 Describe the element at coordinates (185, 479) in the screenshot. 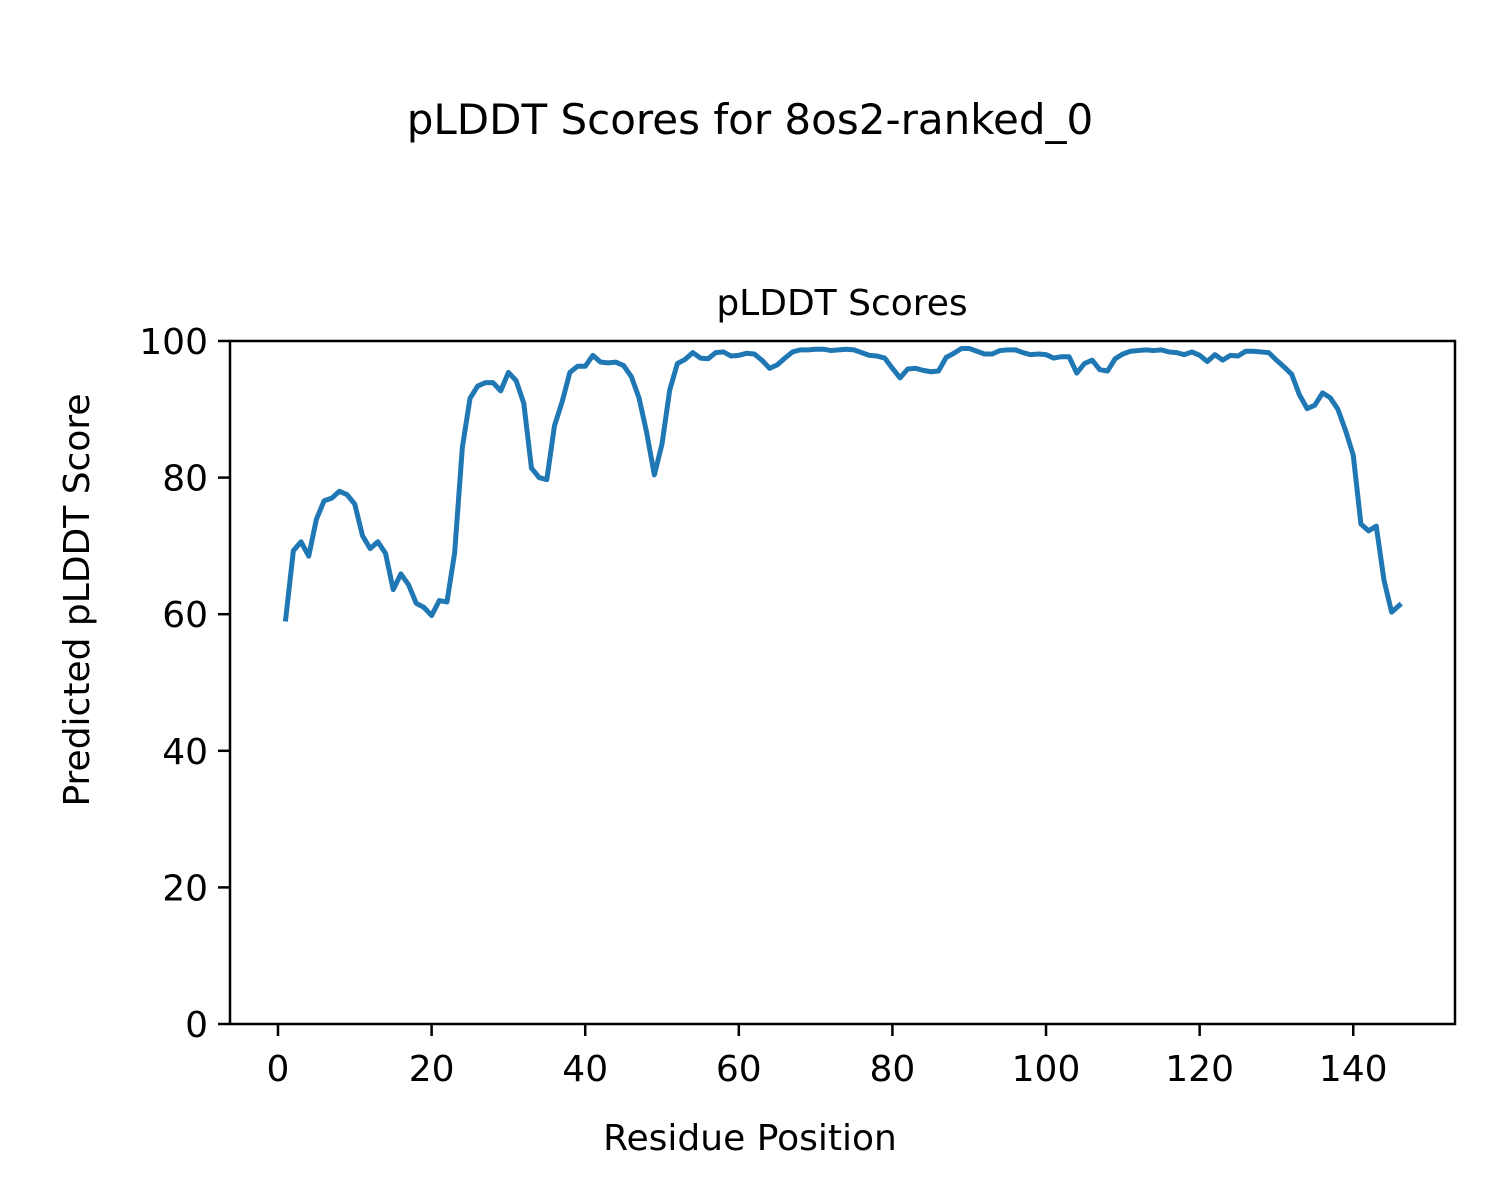

I see `y-tick-label: 80` at that location.